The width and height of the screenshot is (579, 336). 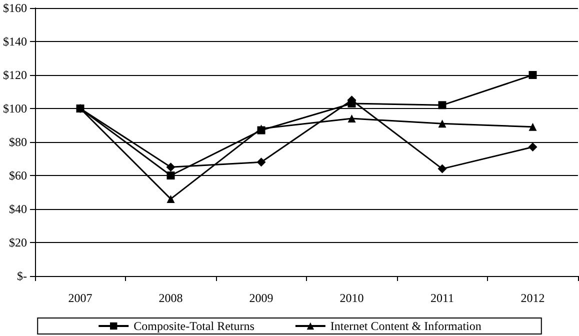 What do you see at coordinates (18, 209) in the screenshot?
I see `y-tick-label: $40` at bounding box center [18, 209].